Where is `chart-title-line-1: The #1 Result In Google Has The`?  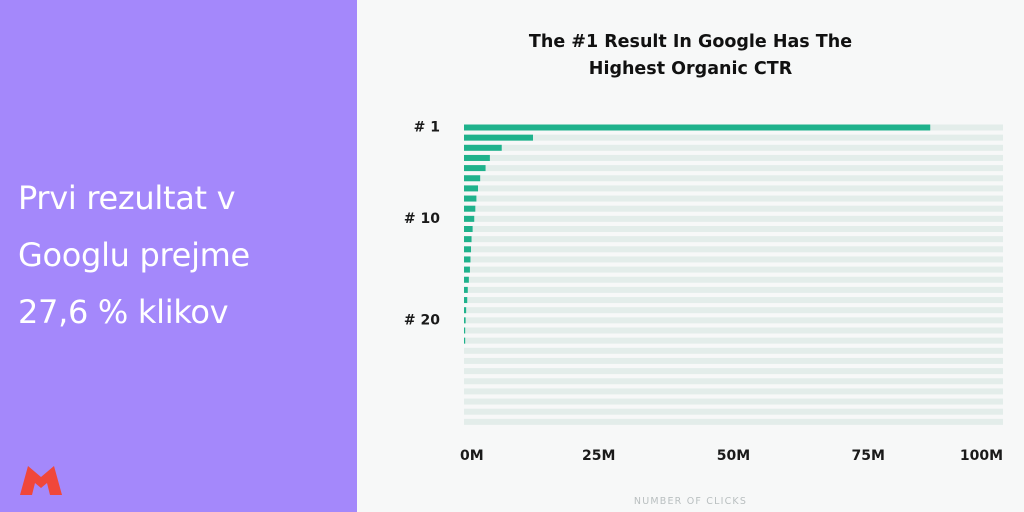
chart-title-line-1: The #1 Result In Google Has The is located at coordinates (690, 42).